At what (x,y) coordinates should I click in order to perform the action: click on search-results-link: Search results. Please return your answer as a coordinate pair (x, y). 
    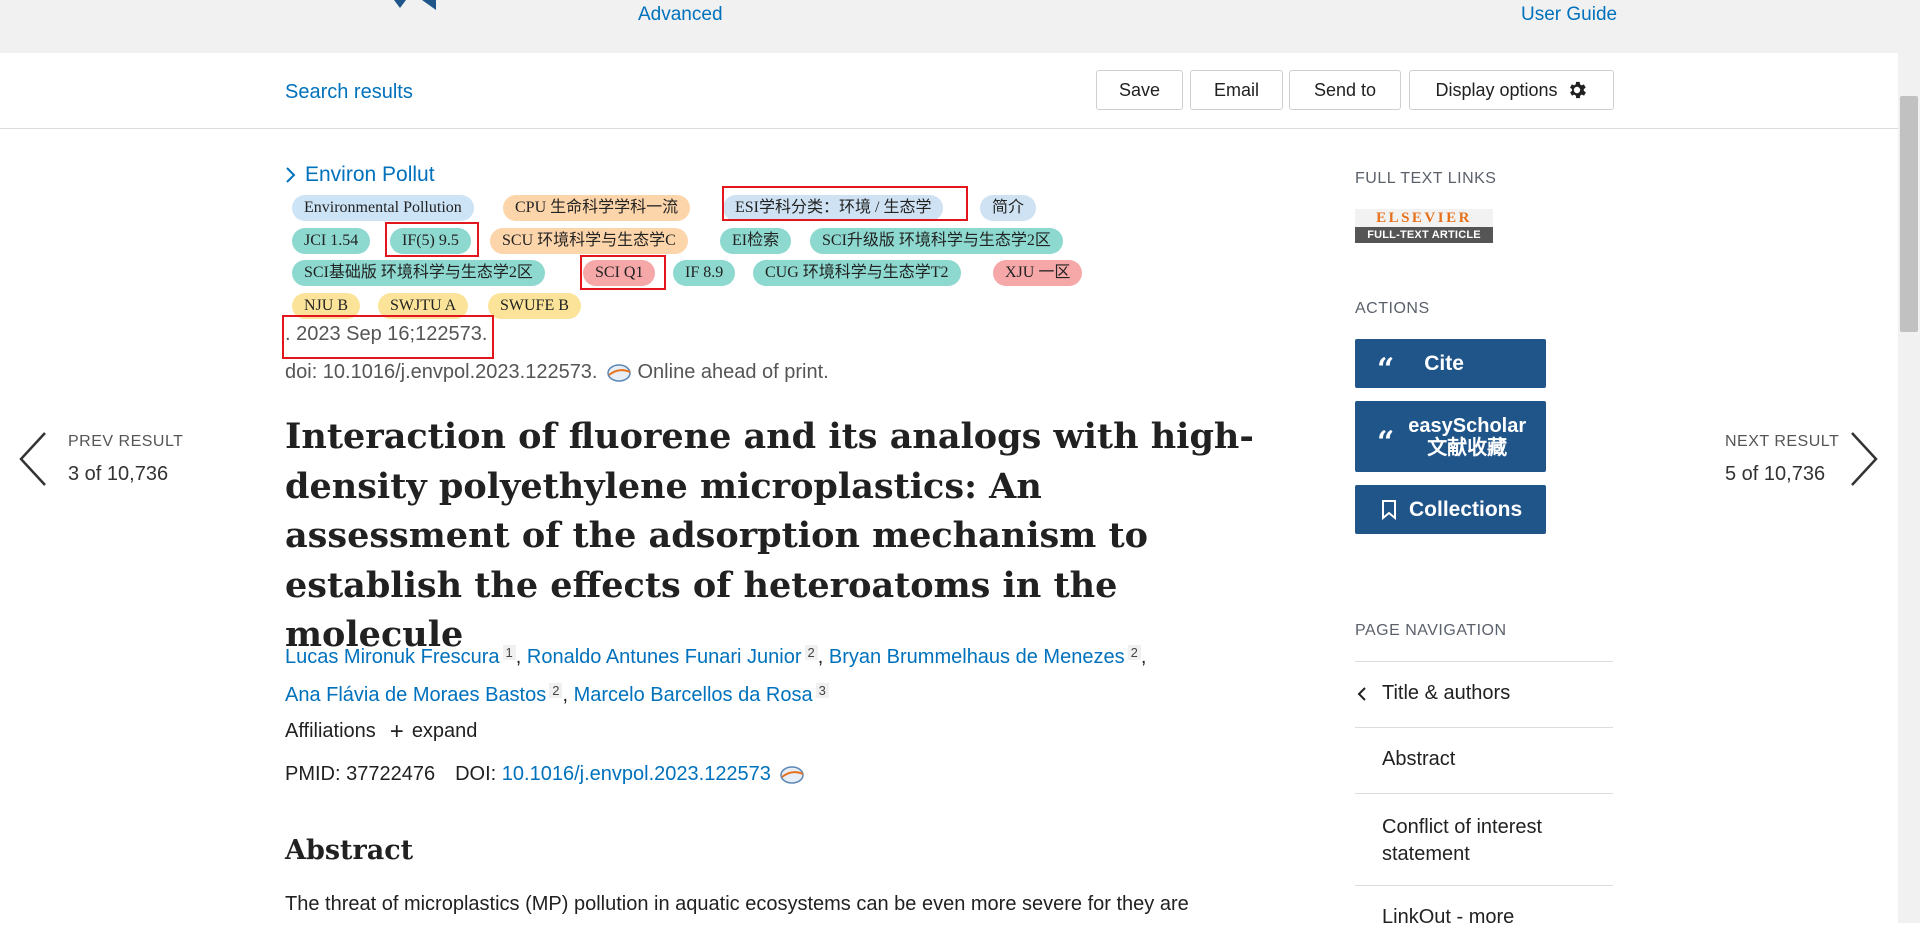
    Looking at the image, I should click on (349, 92).